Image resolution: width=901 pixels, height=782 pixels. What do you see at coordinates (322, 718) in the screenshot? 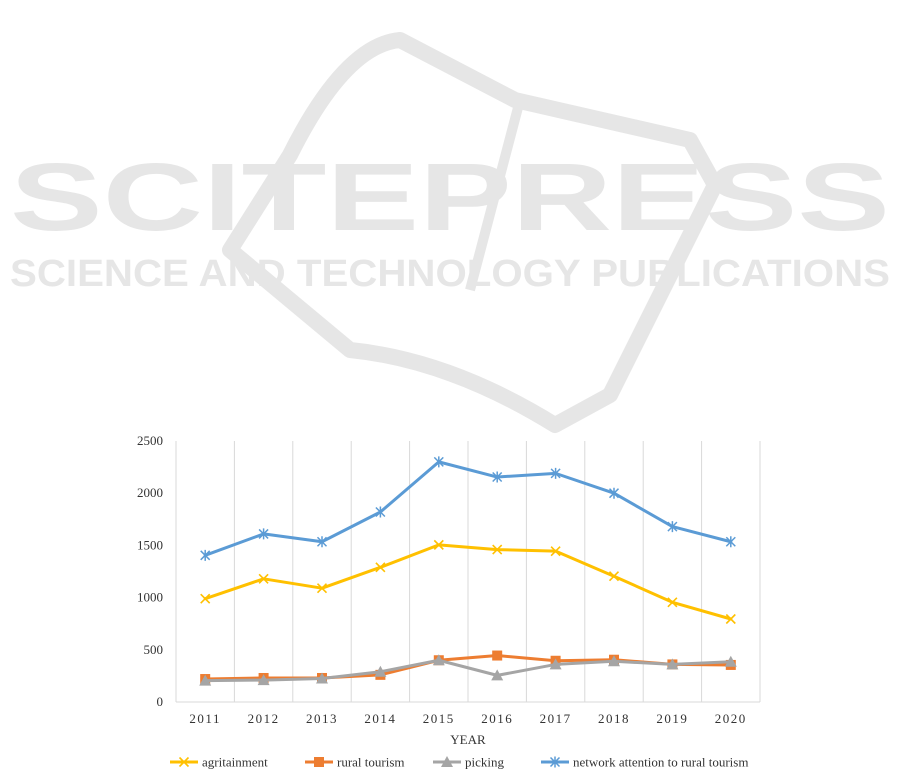
I see `x-tick-label: 2013` at bounding box center [322, 718].